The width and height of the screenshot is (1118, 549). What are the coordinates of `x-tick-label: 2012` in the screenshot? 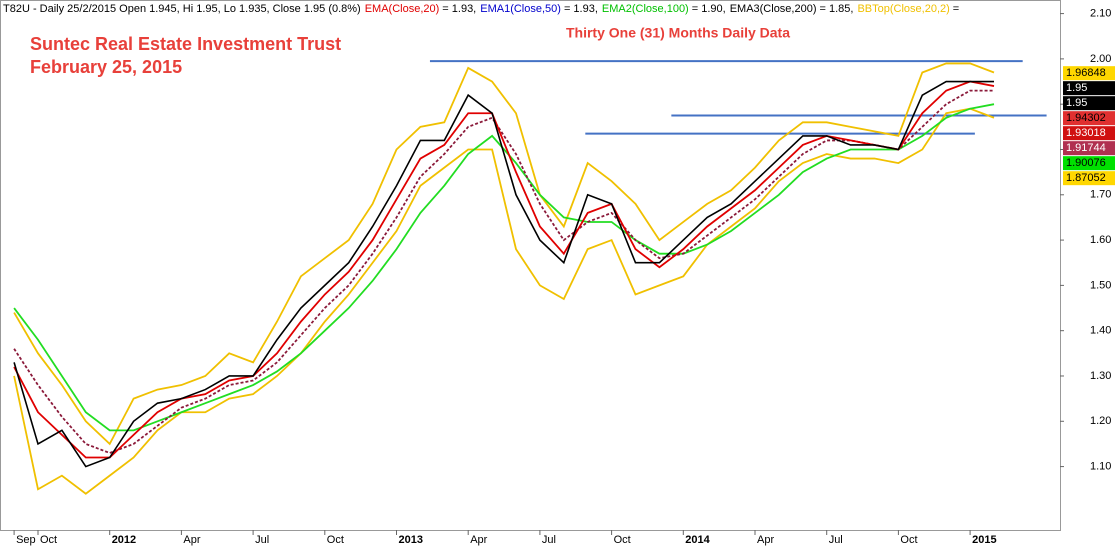 It's located at (124, 540).